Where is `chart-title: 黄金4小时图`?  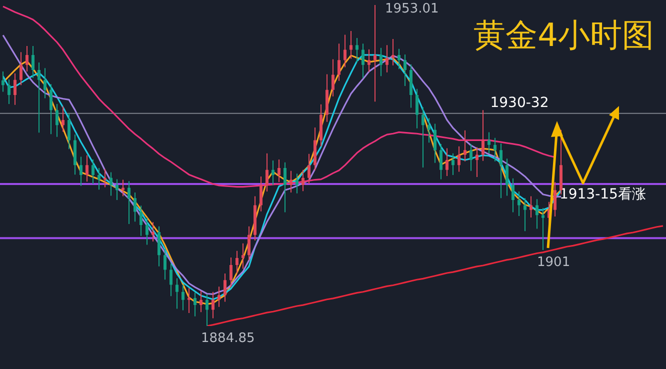 chart-title: 黄金4小时图 is located at coordinates (564, 35).